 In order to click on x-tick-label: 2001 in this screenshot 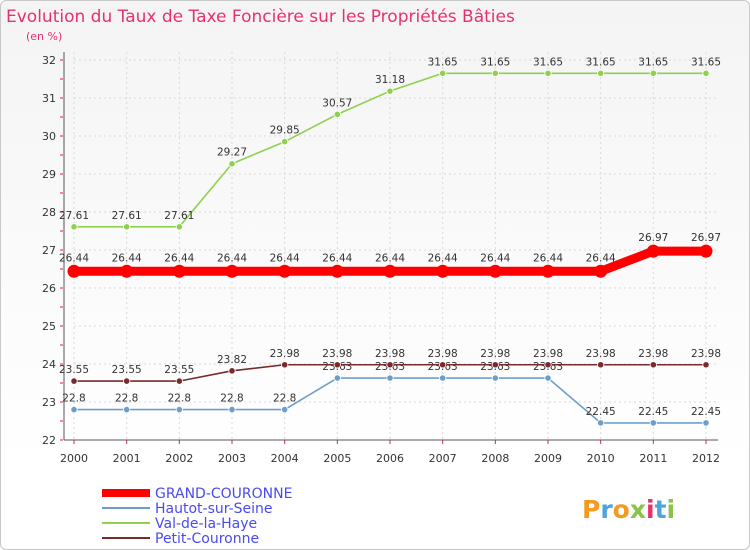, I will do `click(127, 458)`.